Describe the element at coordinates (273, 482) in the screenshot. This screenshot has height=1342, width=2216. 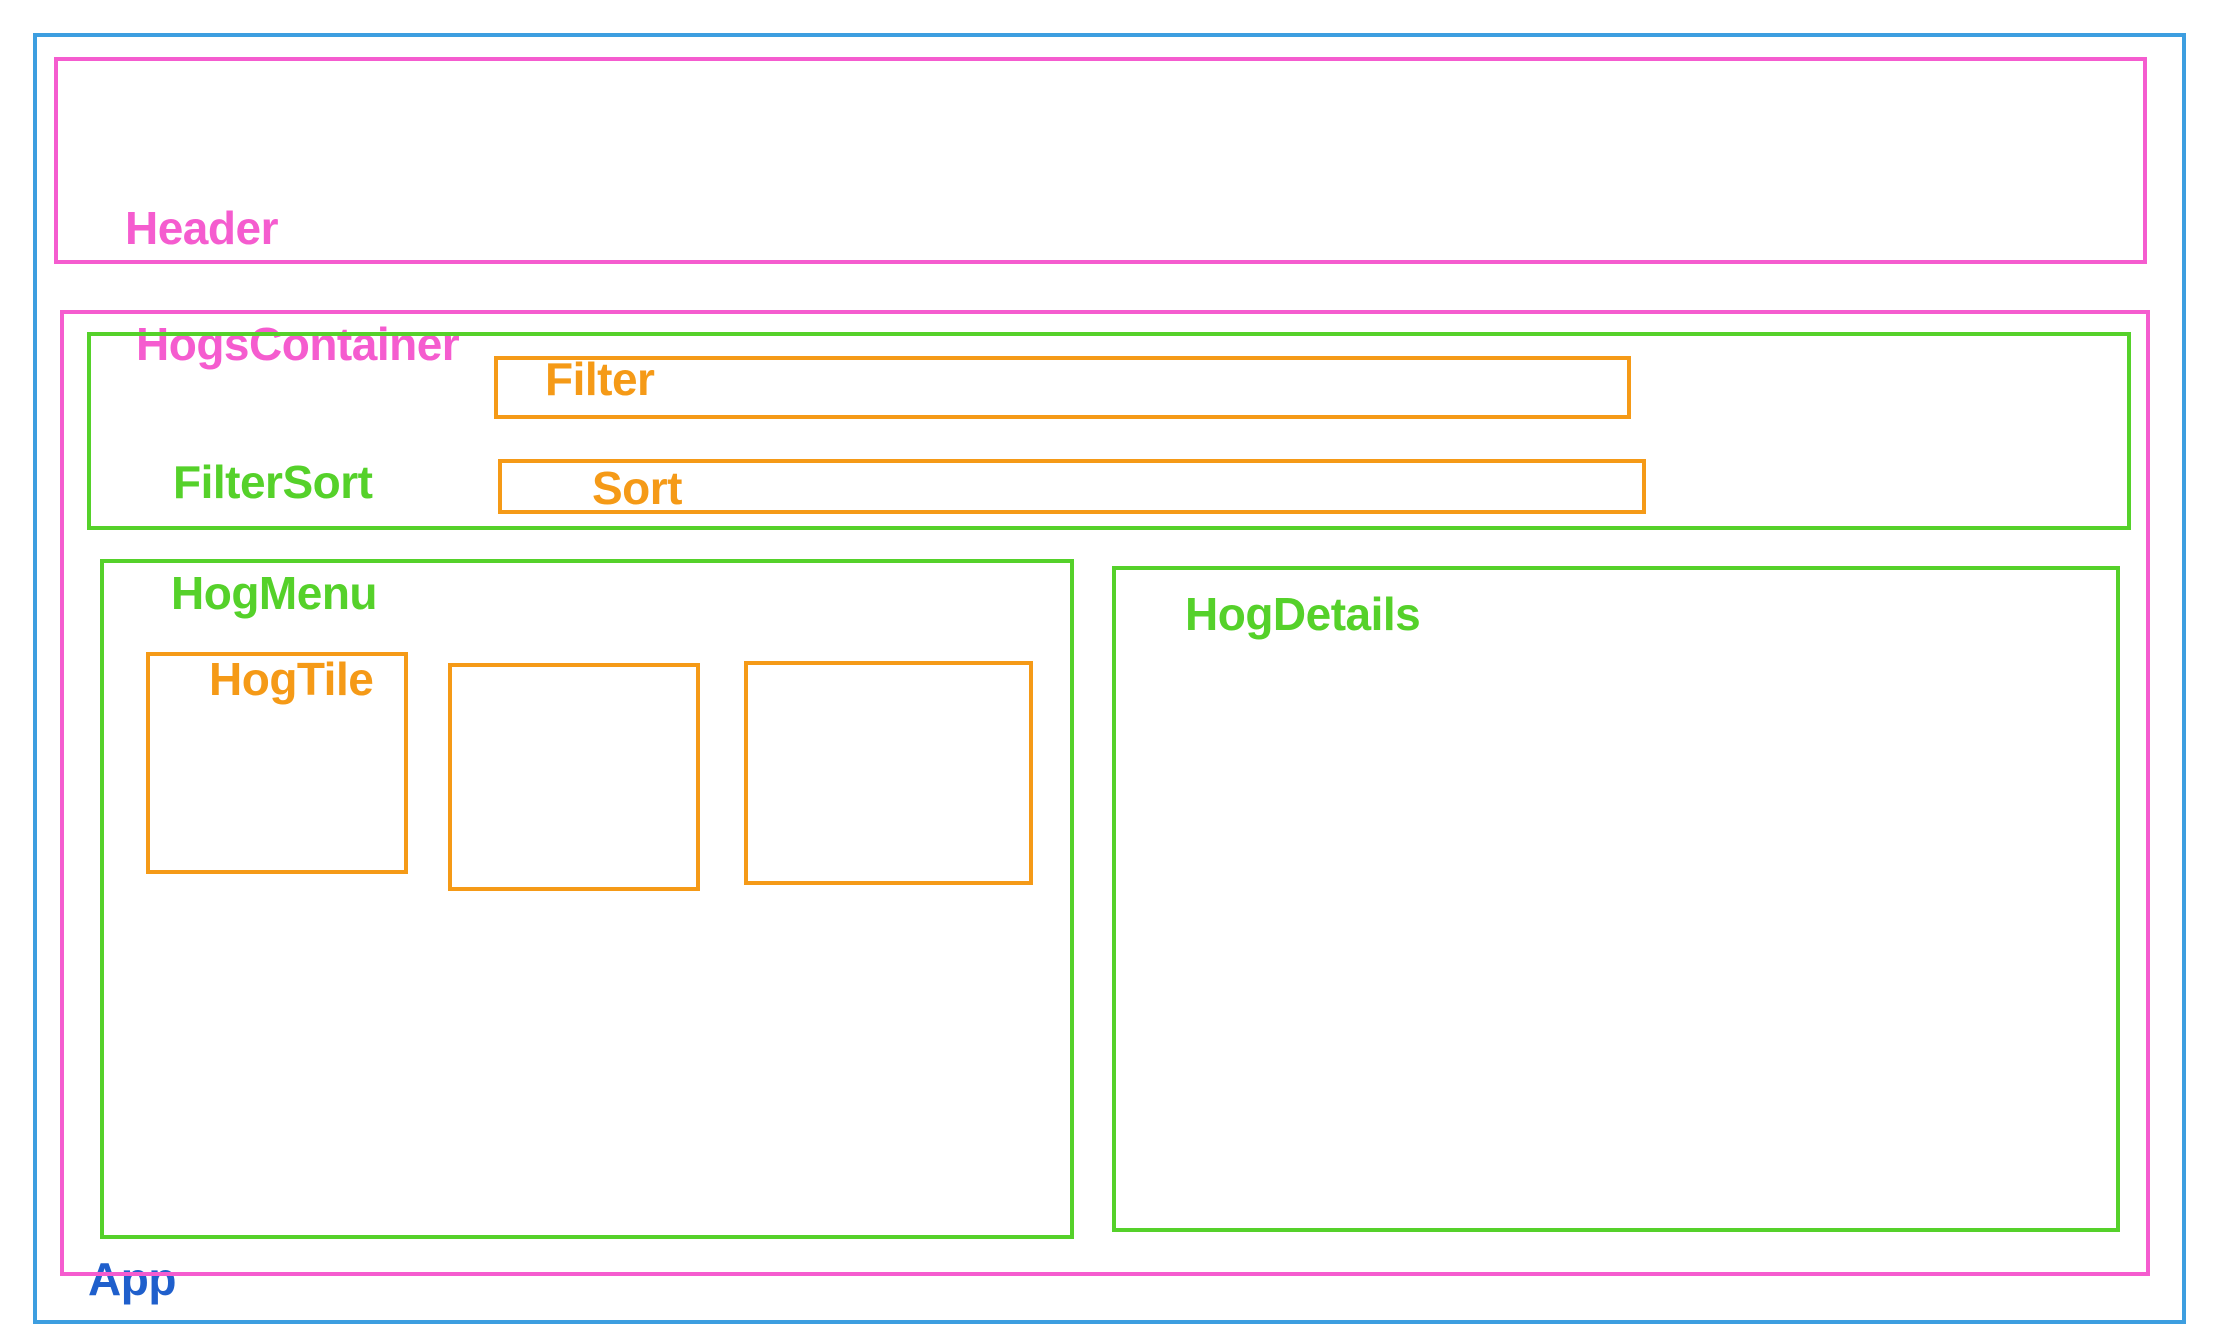
I see `filter-sort-label: FilterSort` at that location.